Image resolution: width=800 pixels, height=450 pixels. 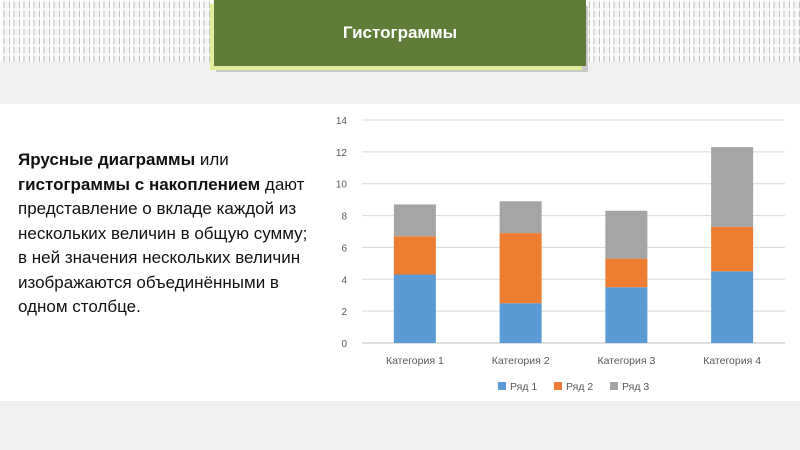 I want to click on slide-title-box: Гистограммы, so click(x=400, y=33).